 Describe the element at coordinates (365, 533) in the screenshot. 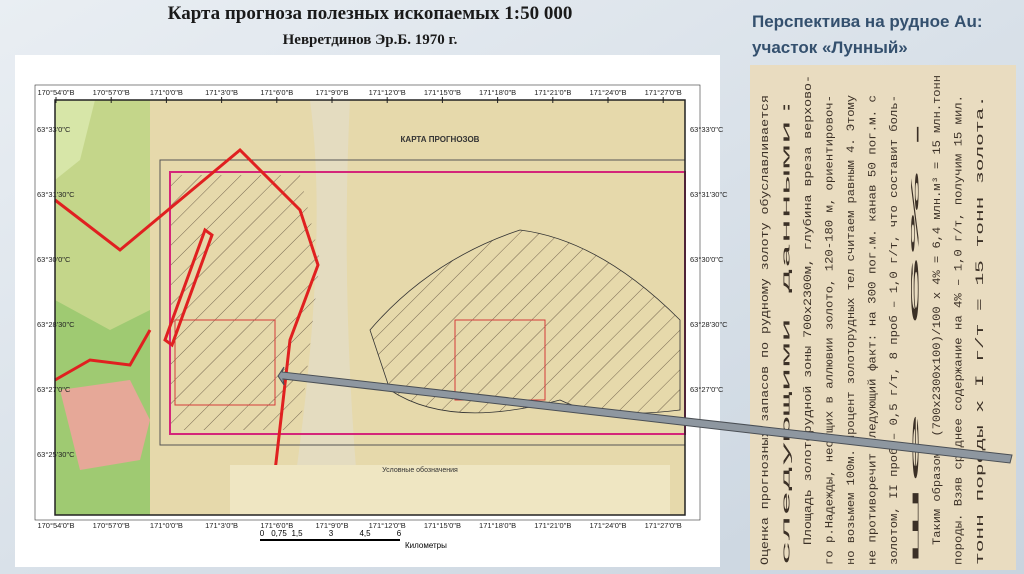

I see `scale-label: 4,5` at that location.